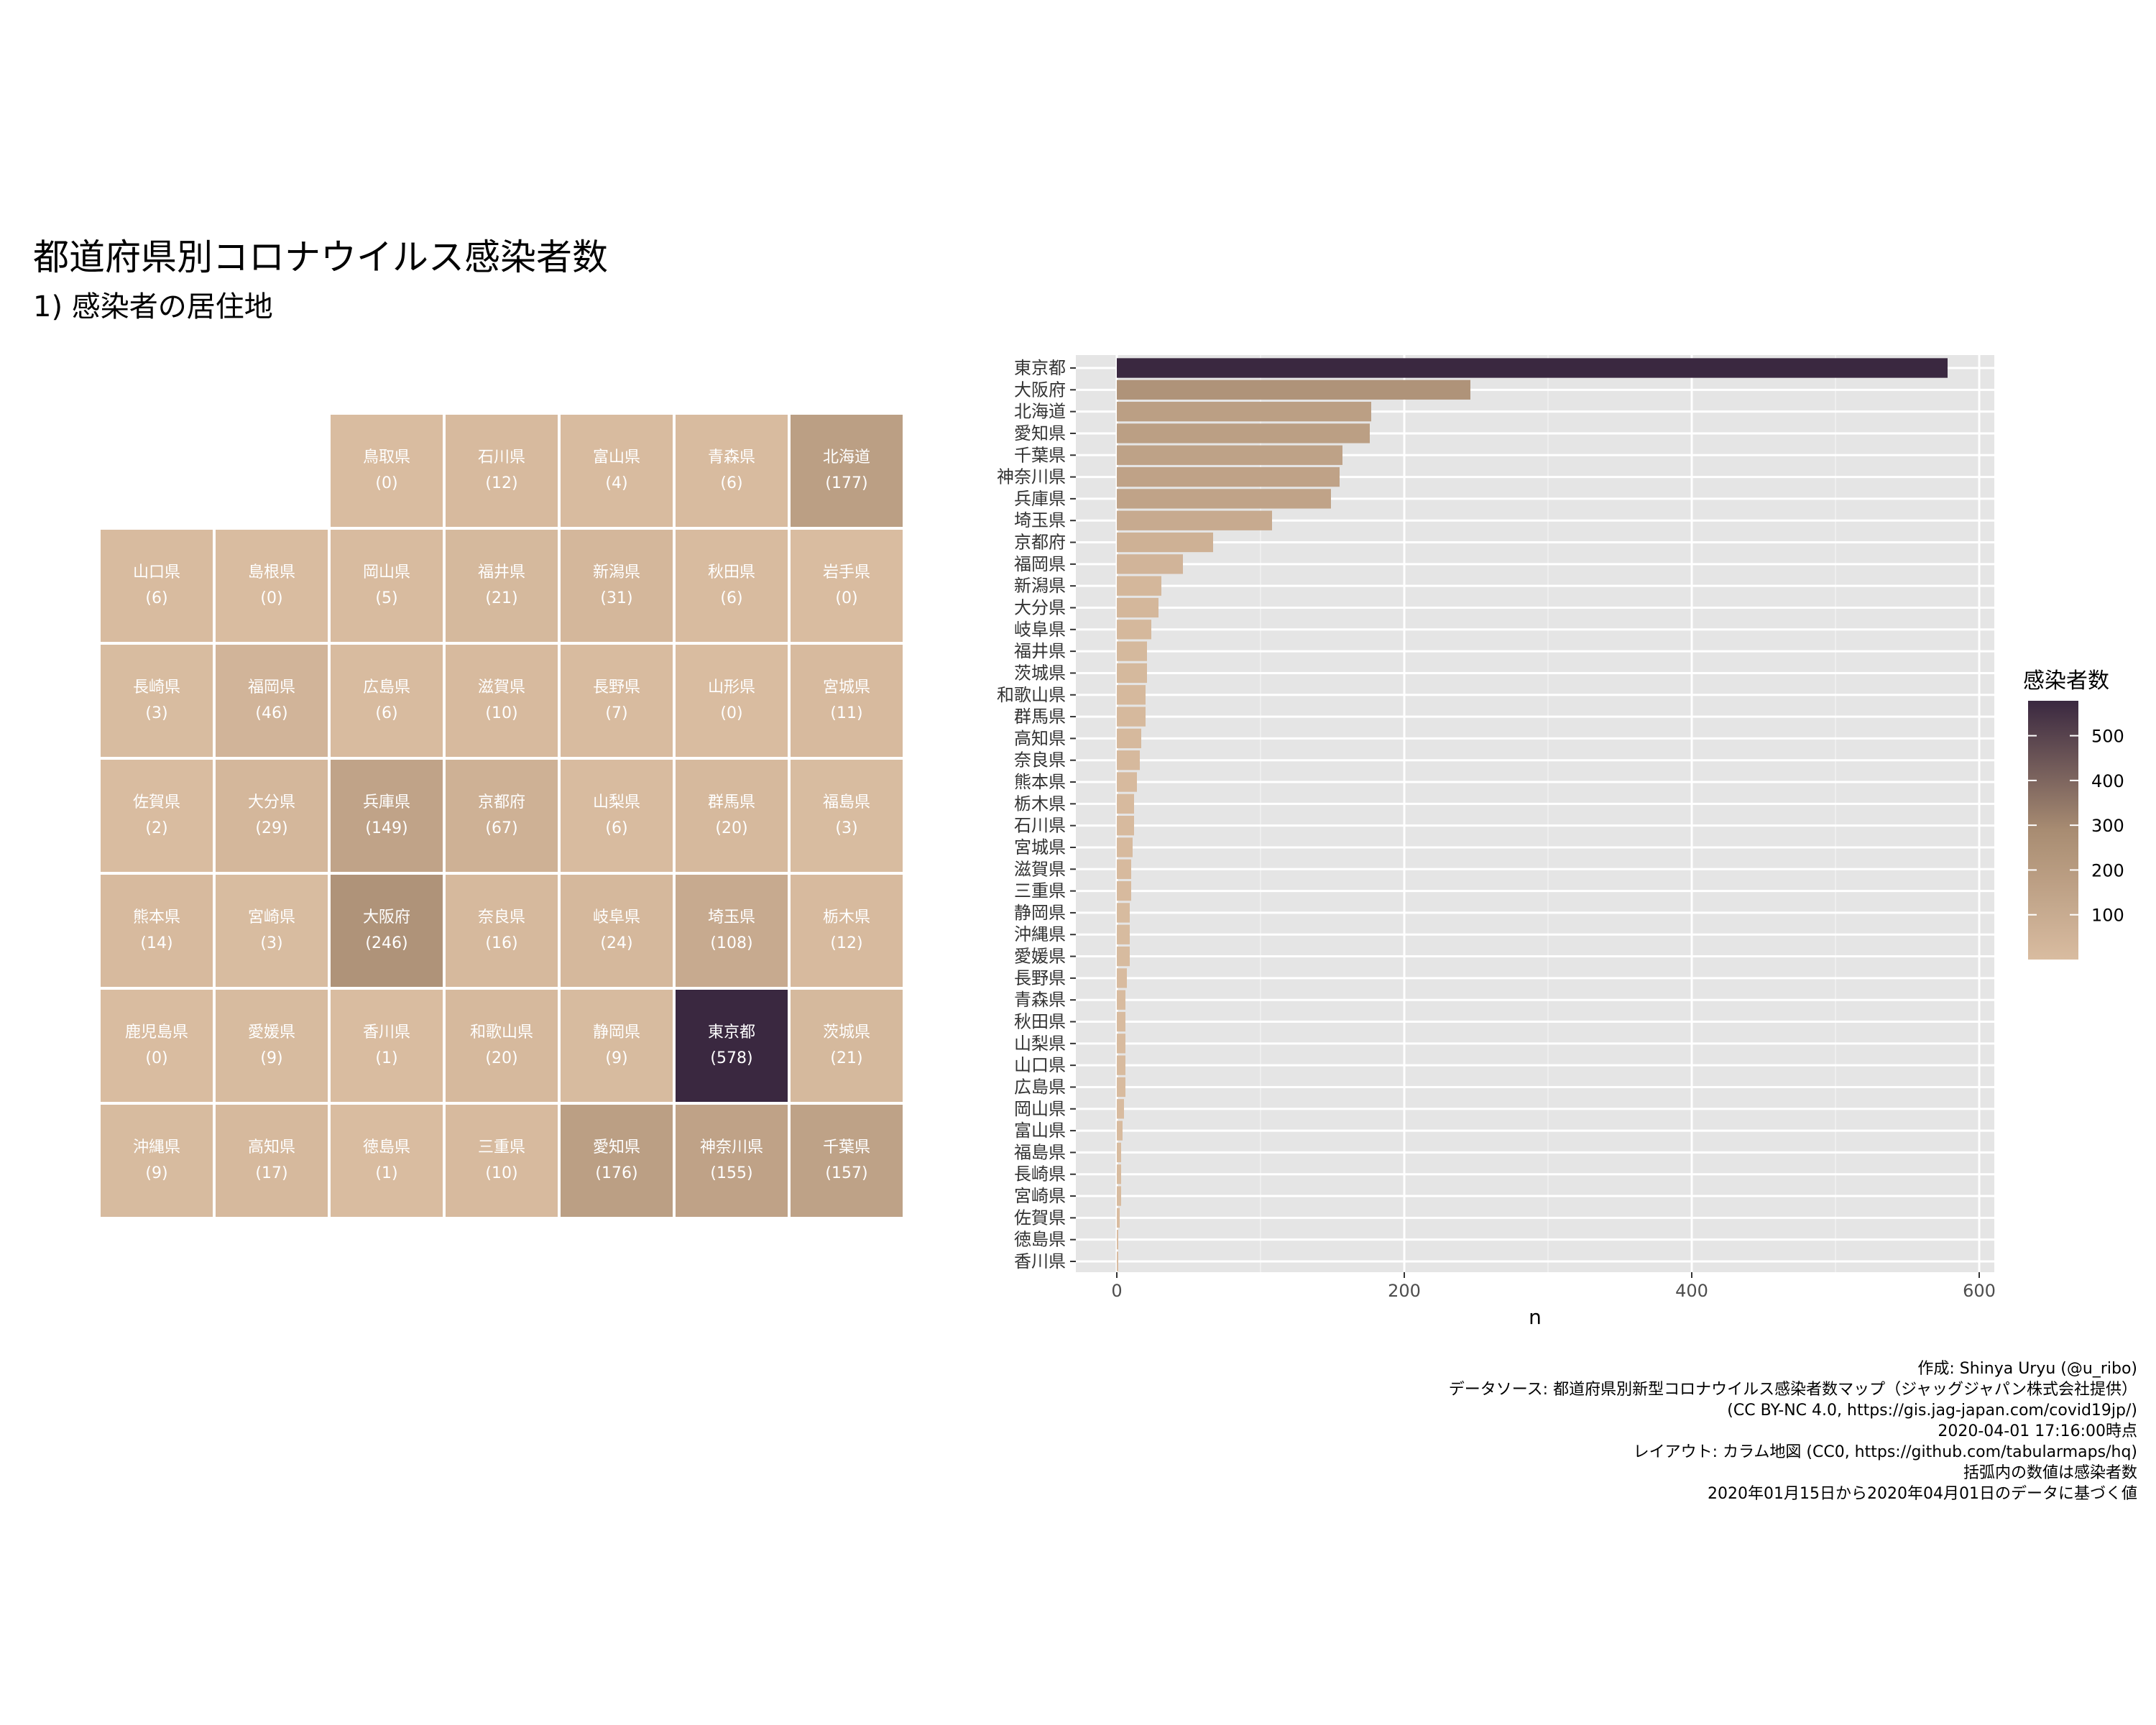 This screenshot has width=2156, height=1725. I want to click on tile: 福岡県 (46), so click(272, 701).